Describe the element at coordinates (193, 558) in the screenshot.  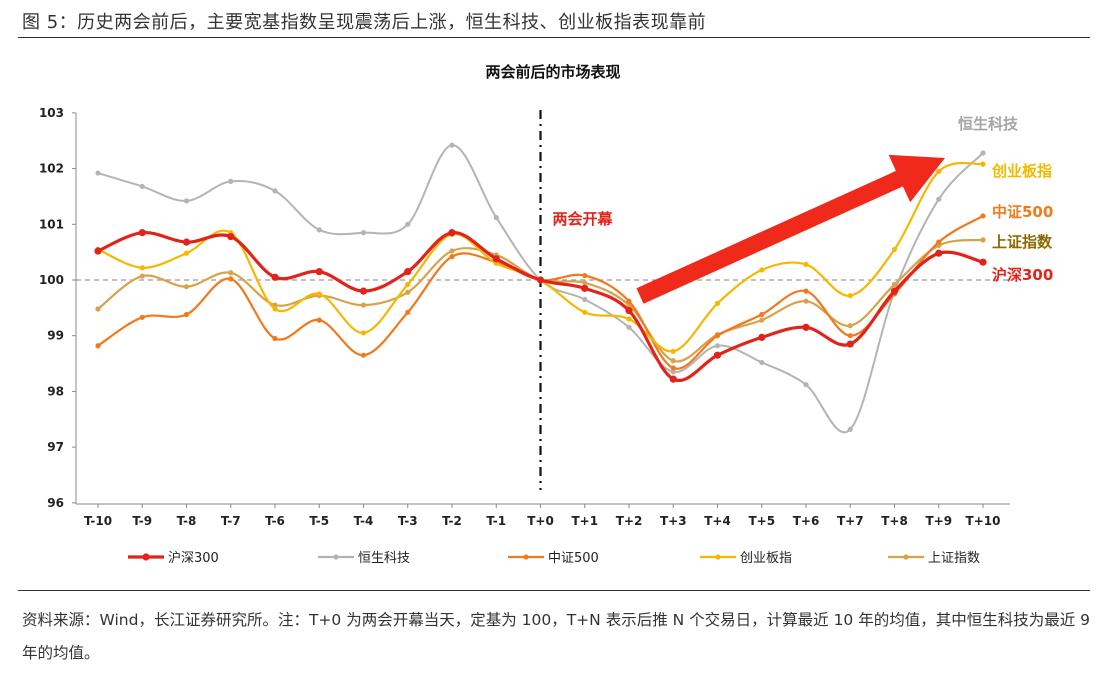
I see `legend-label-沪深300: 沪深300` at that location.